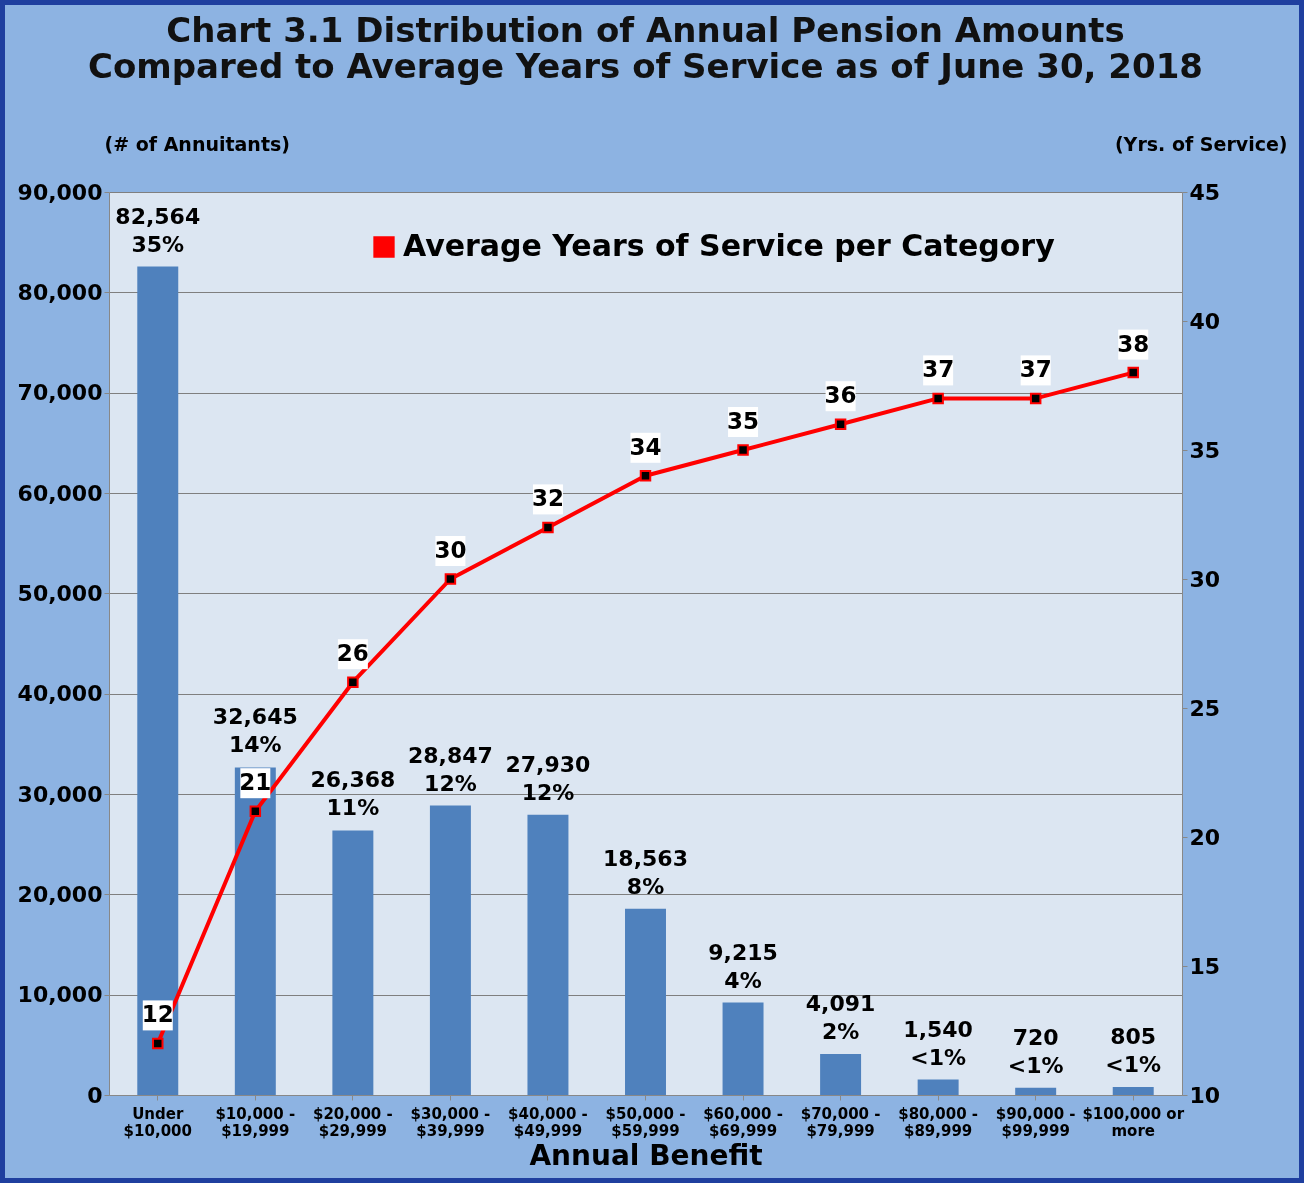  What do you see at coordinates (353, 794) in the screenshot?
I see `data-label: 26,368 11%` at bounding box center [353, 794].